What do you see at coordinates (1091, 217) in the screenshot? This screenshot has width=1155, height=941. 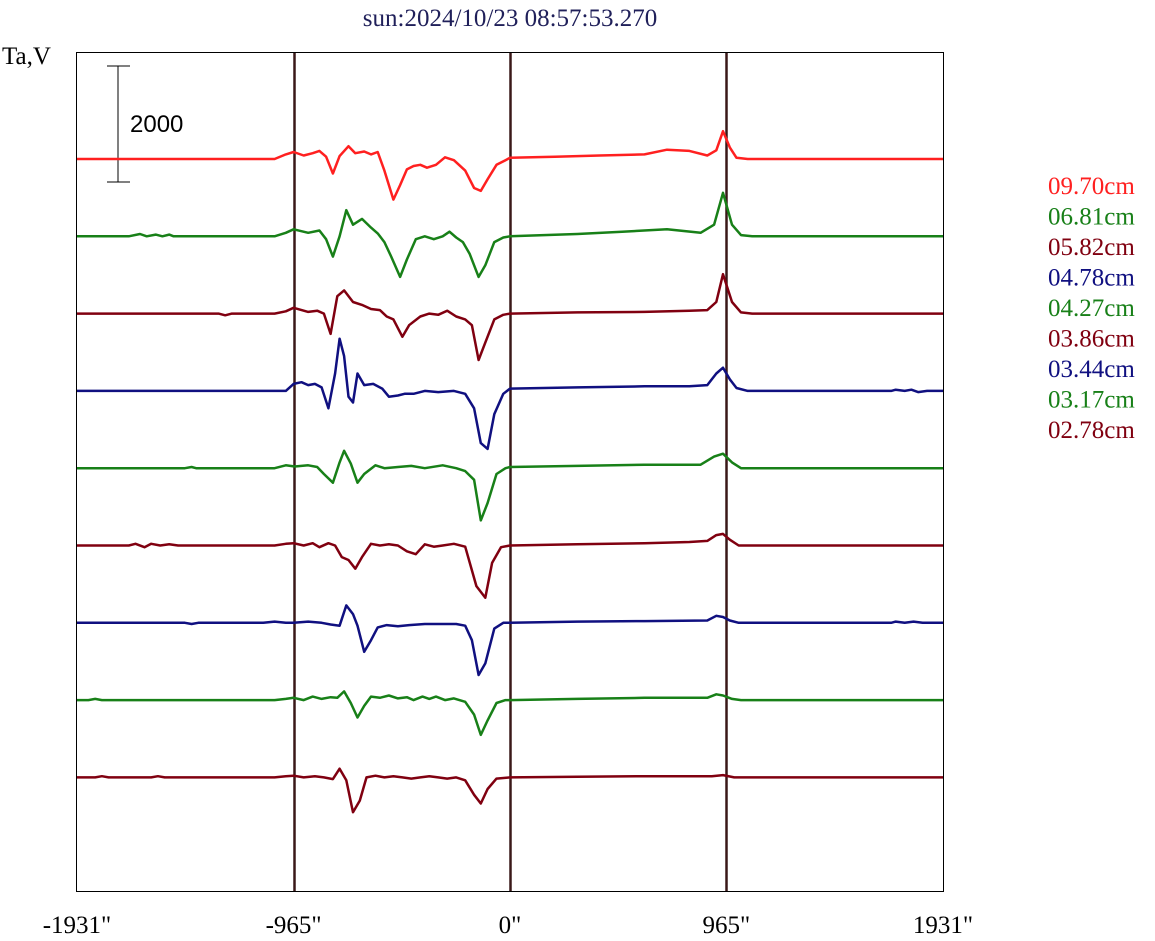 I see `legend-entry-1: 06.81cm` at bounding box center [1091, 217].